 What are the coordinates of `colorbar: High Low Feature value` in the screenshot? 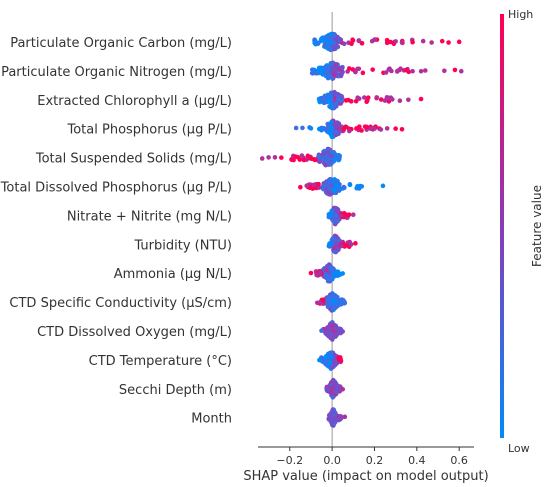 It's located at (522, 231).